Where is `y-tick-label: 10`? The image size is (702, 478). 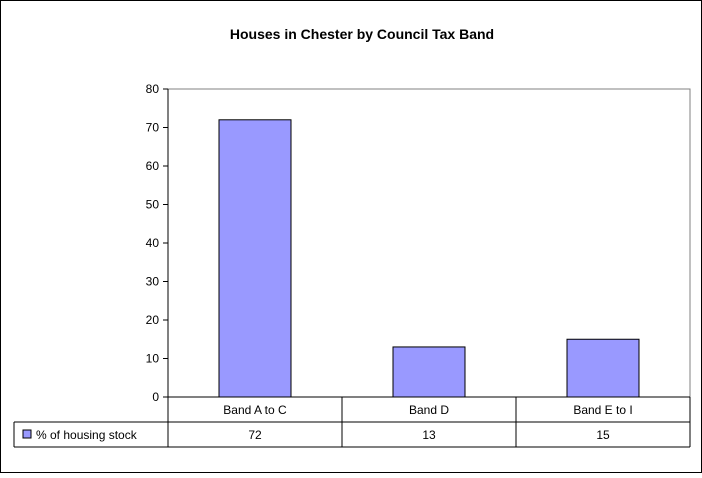
y-tick-label: 10 is located at coordinates (153, 359).